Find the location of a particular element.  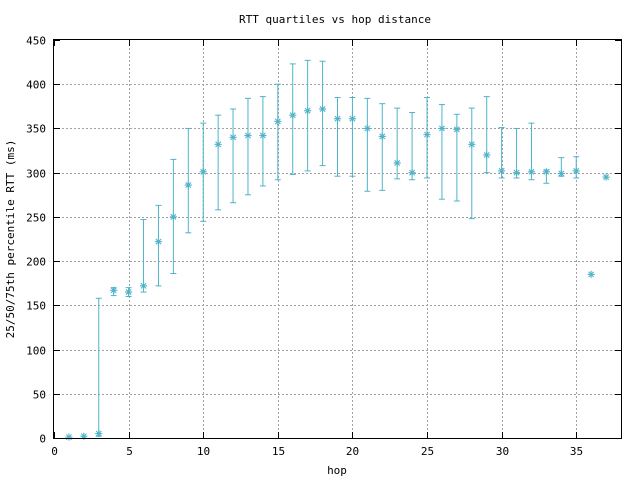

y-tick-label: 50 is located at coordinates (39, 395).